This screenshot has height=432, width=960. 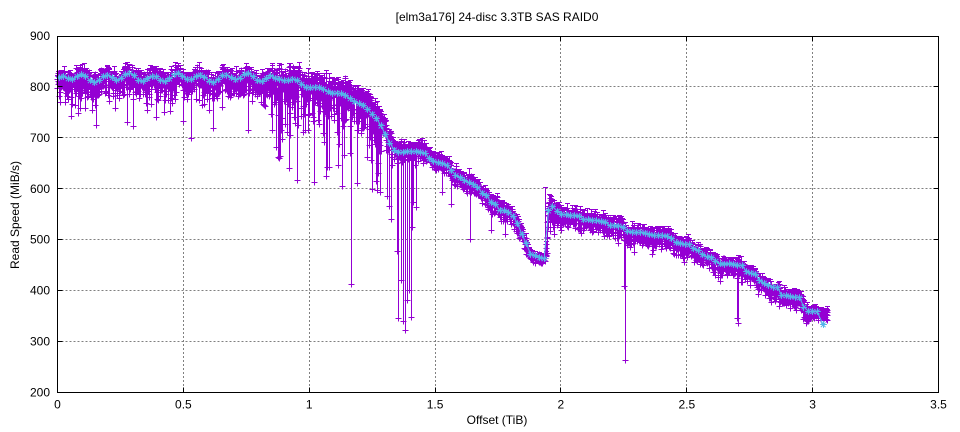 I want to click on svg-text:[elm3a176] 24-disc 3.3TB SAS R: [elm3a176] 24-disc 3.3TB SAS RAID0, so click(x=497, y=17).